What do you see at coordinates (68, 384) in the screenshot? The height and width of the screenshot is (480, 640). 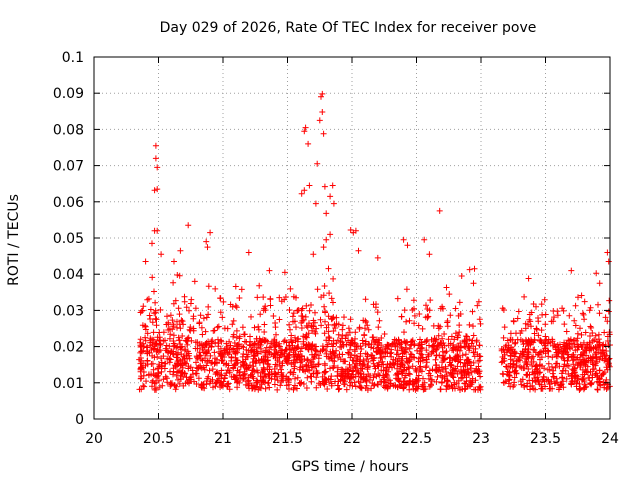 I see `y-tick-label: 0.01` at bounding box center [68, 384].